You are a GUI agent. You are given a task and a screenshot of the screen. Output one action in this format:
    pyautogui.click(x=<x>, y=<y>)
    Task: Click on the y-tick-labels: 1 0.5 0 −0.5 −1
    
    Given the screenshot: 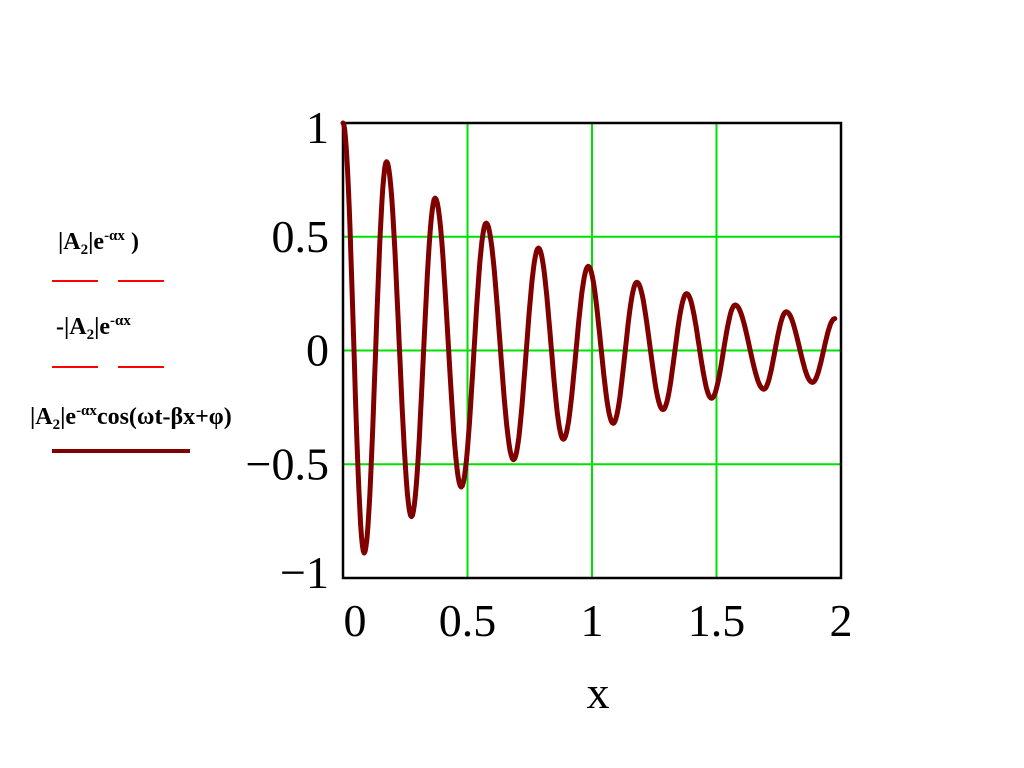 What is the action you would take?
    pyautogui.click(x=287, y=350)
    